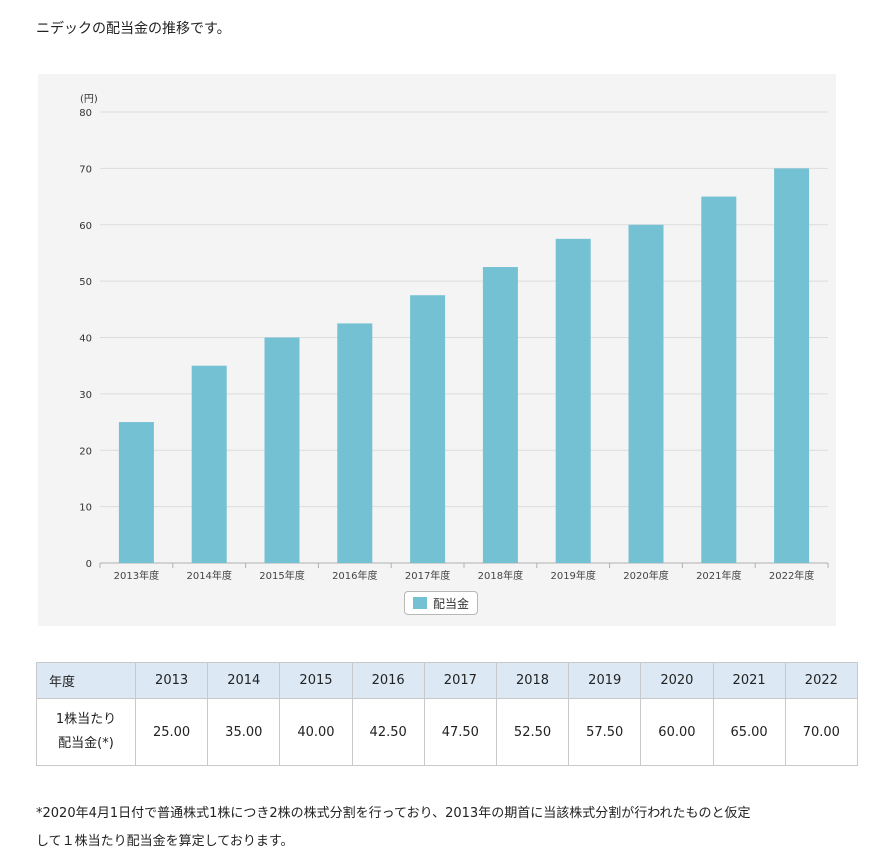 This screenshot has width=870, height=859. I want to click on footnote-line2: して１株当たり配当金を算定しております。, so click(165, 841).